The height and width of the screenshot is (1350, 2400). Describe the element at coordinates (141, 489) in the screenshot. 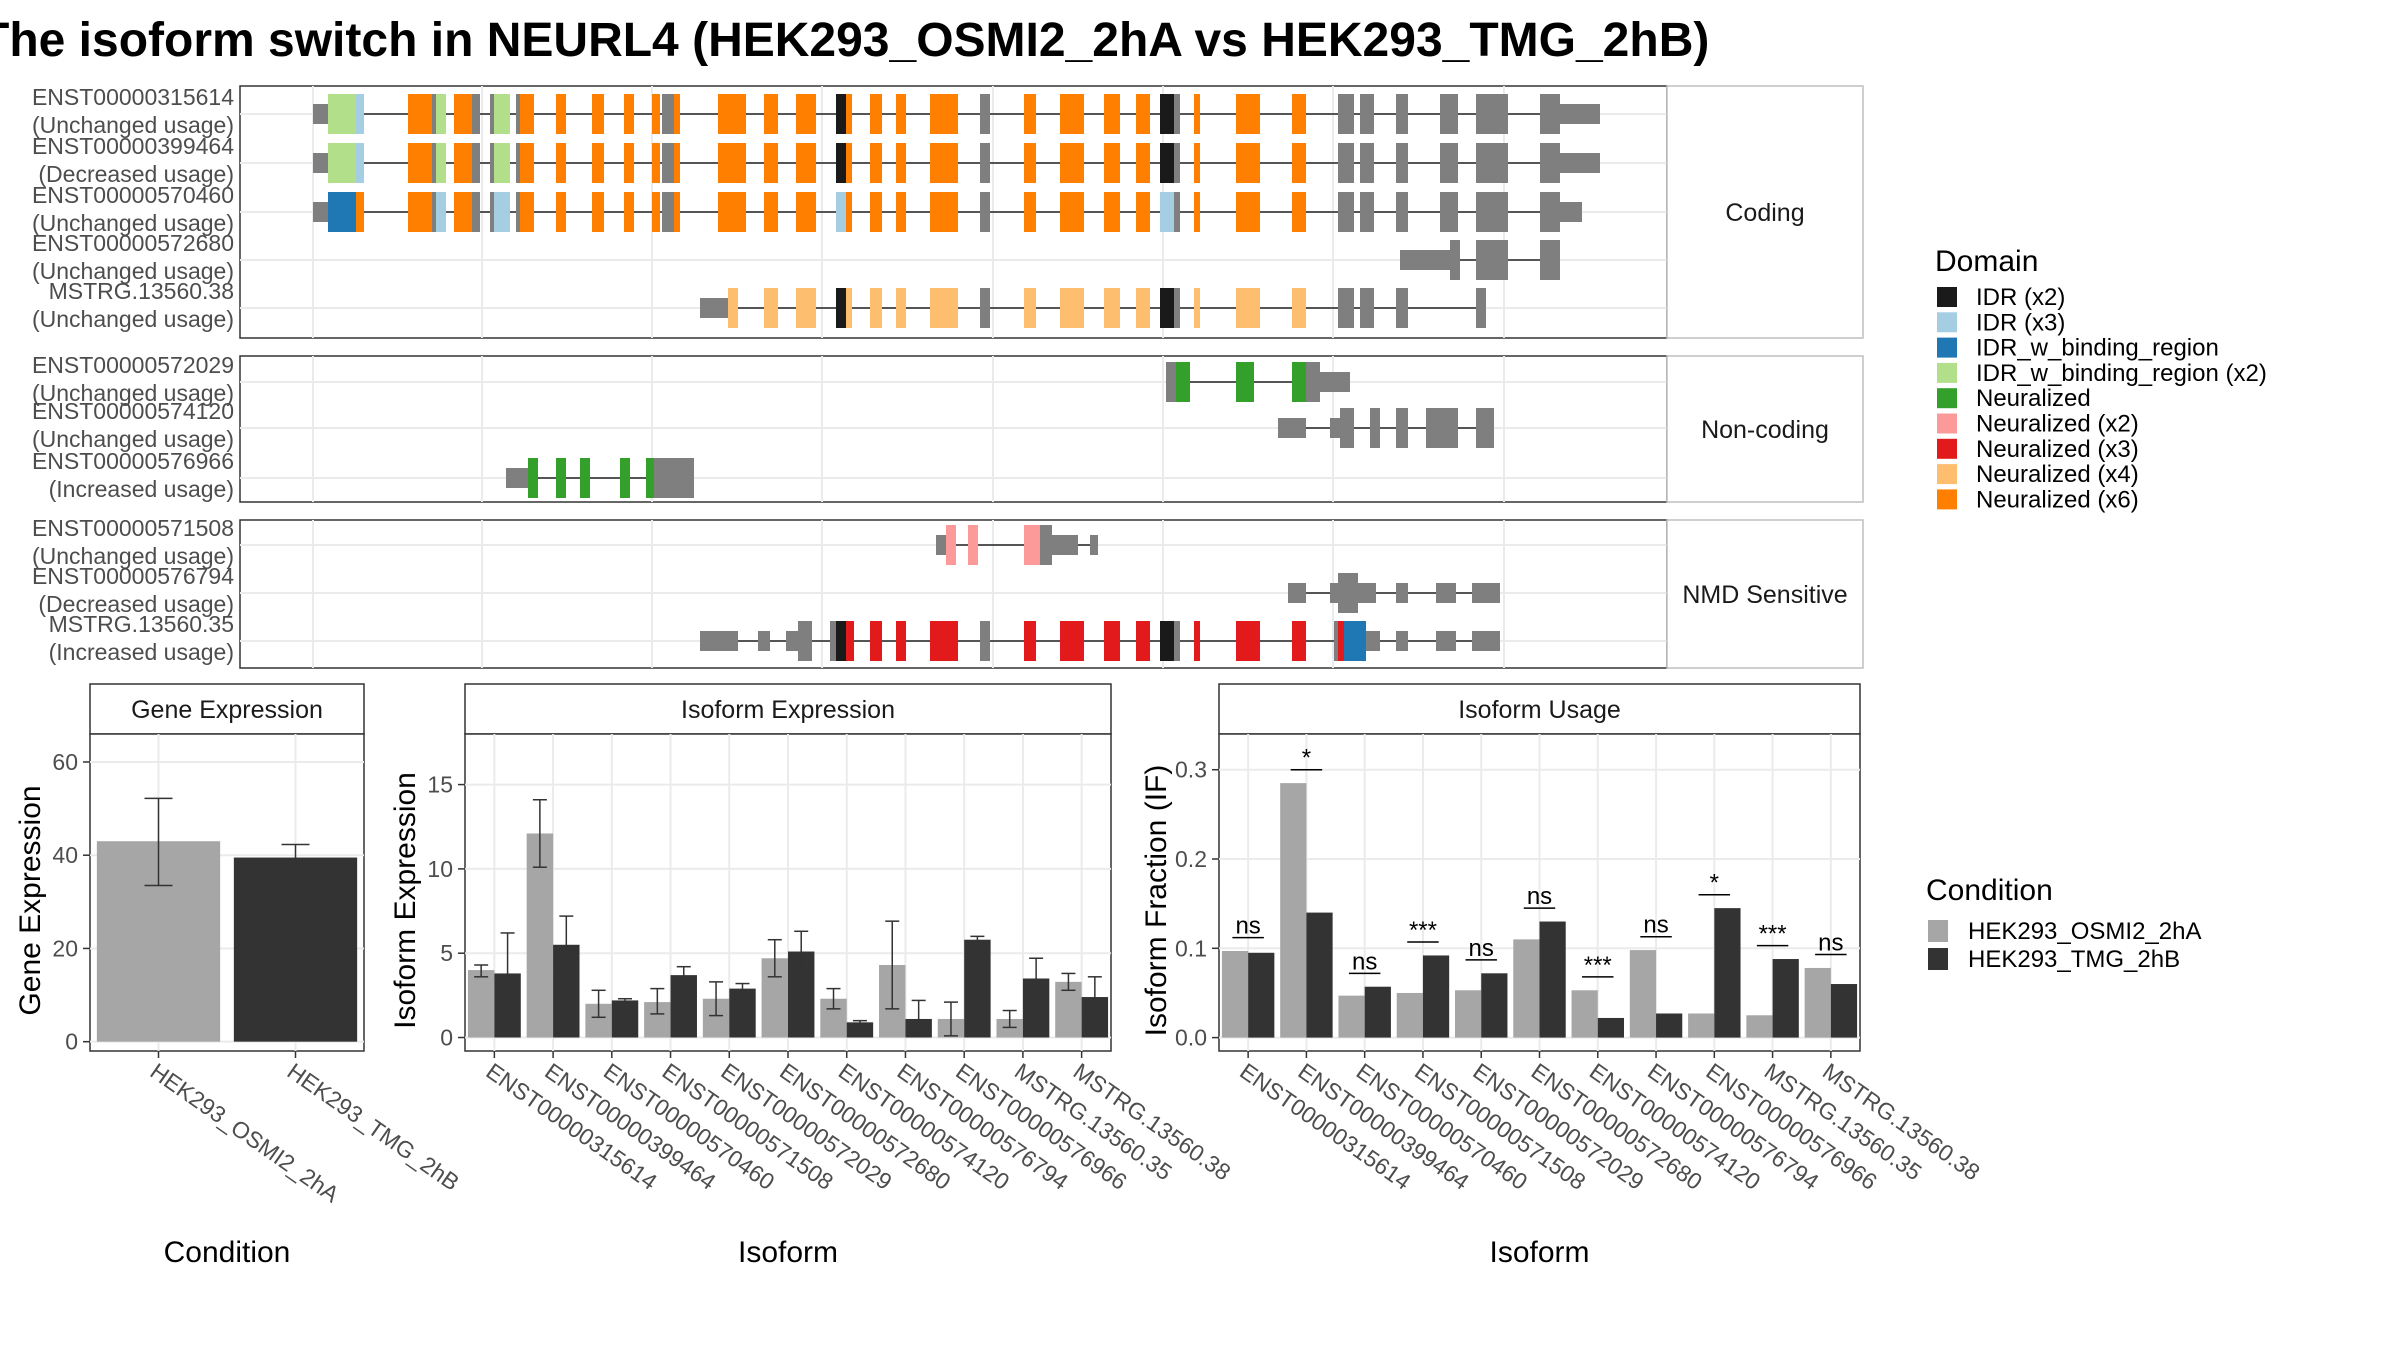

I see `transcript-usage-label: (Increased usage)` at that location.